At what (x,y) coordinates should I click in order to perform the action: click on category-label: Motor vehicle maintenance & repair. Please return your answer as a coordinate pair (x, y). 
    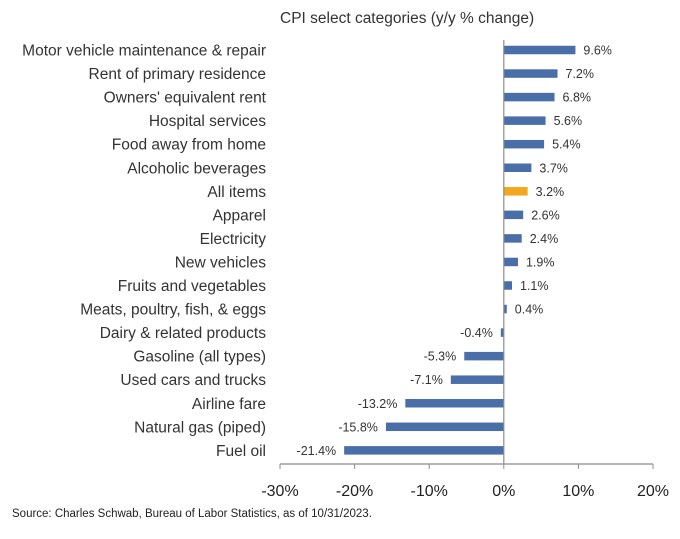
    Looking at the image, I should click on (144, 51).